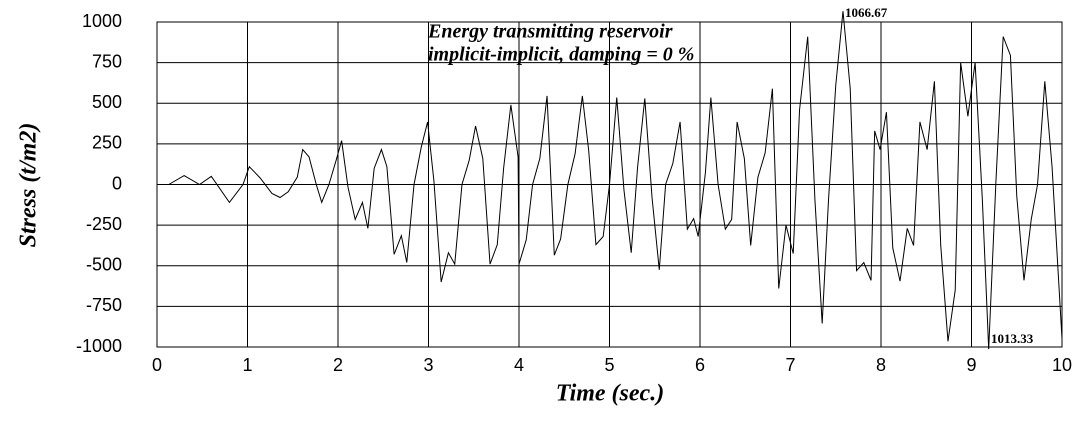 This screenshot has height=439, width=1078. What do you see at coordinates (338, 365) in the screenshot?
I see `x-tick-label: 2` at bounding box center [338, 365].